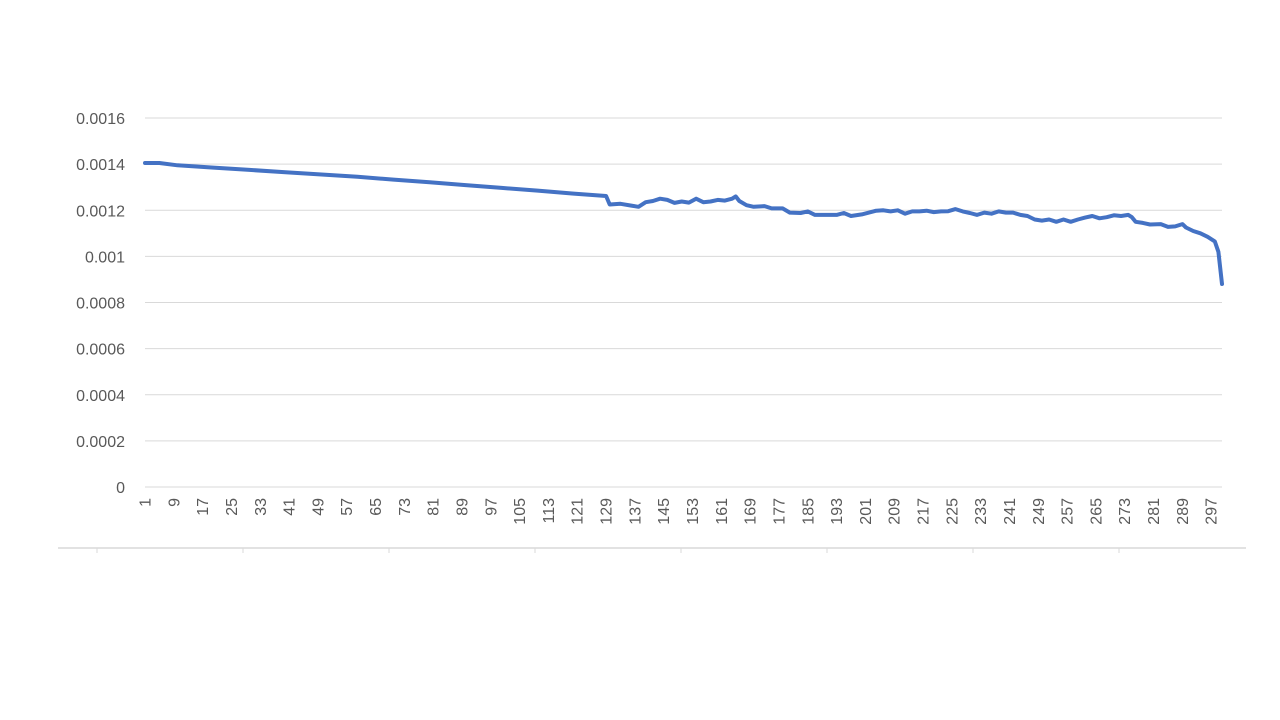  I want to click on x-tick-label: 9, so click(174, 502).